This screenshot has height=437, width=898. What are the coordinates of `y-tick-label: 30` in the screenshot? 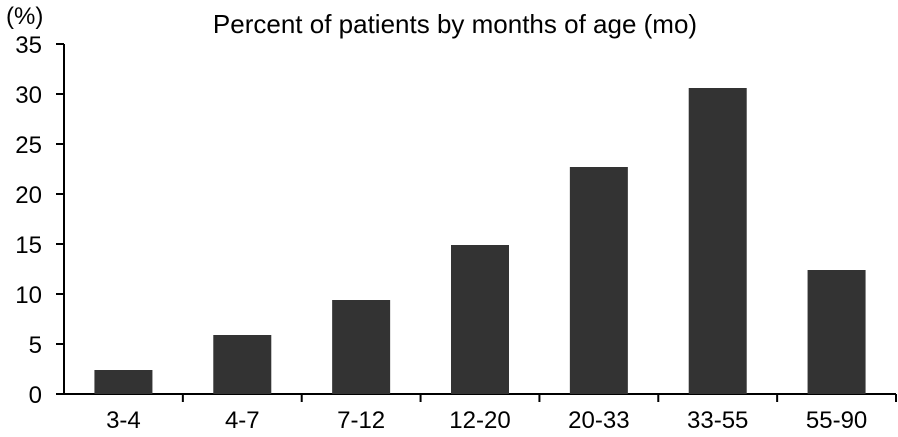 It's located at (28, 95).